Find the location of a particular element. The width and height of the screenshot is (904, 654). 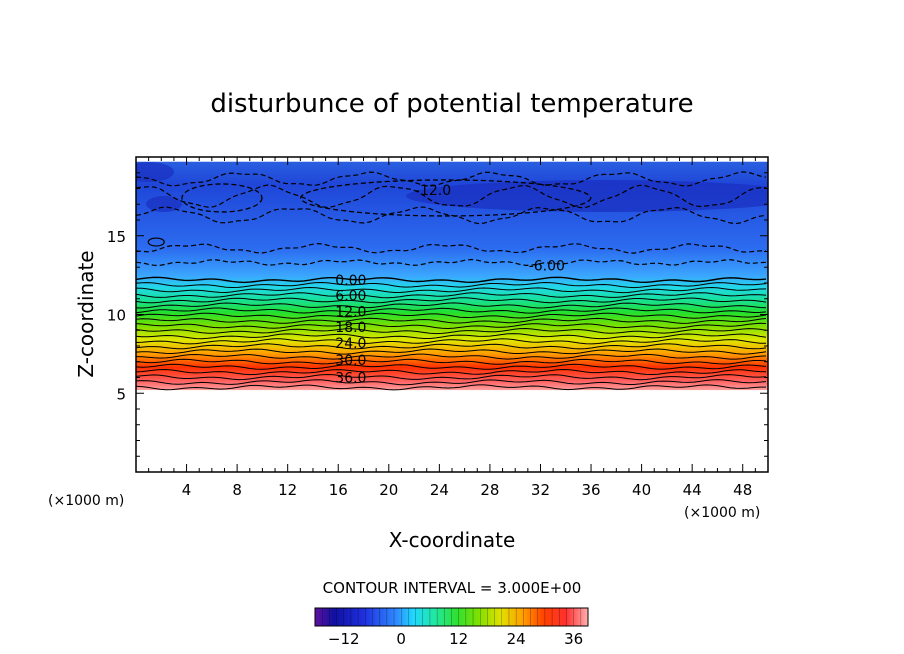

colorbar-frame is located at coordinates (451, 617).